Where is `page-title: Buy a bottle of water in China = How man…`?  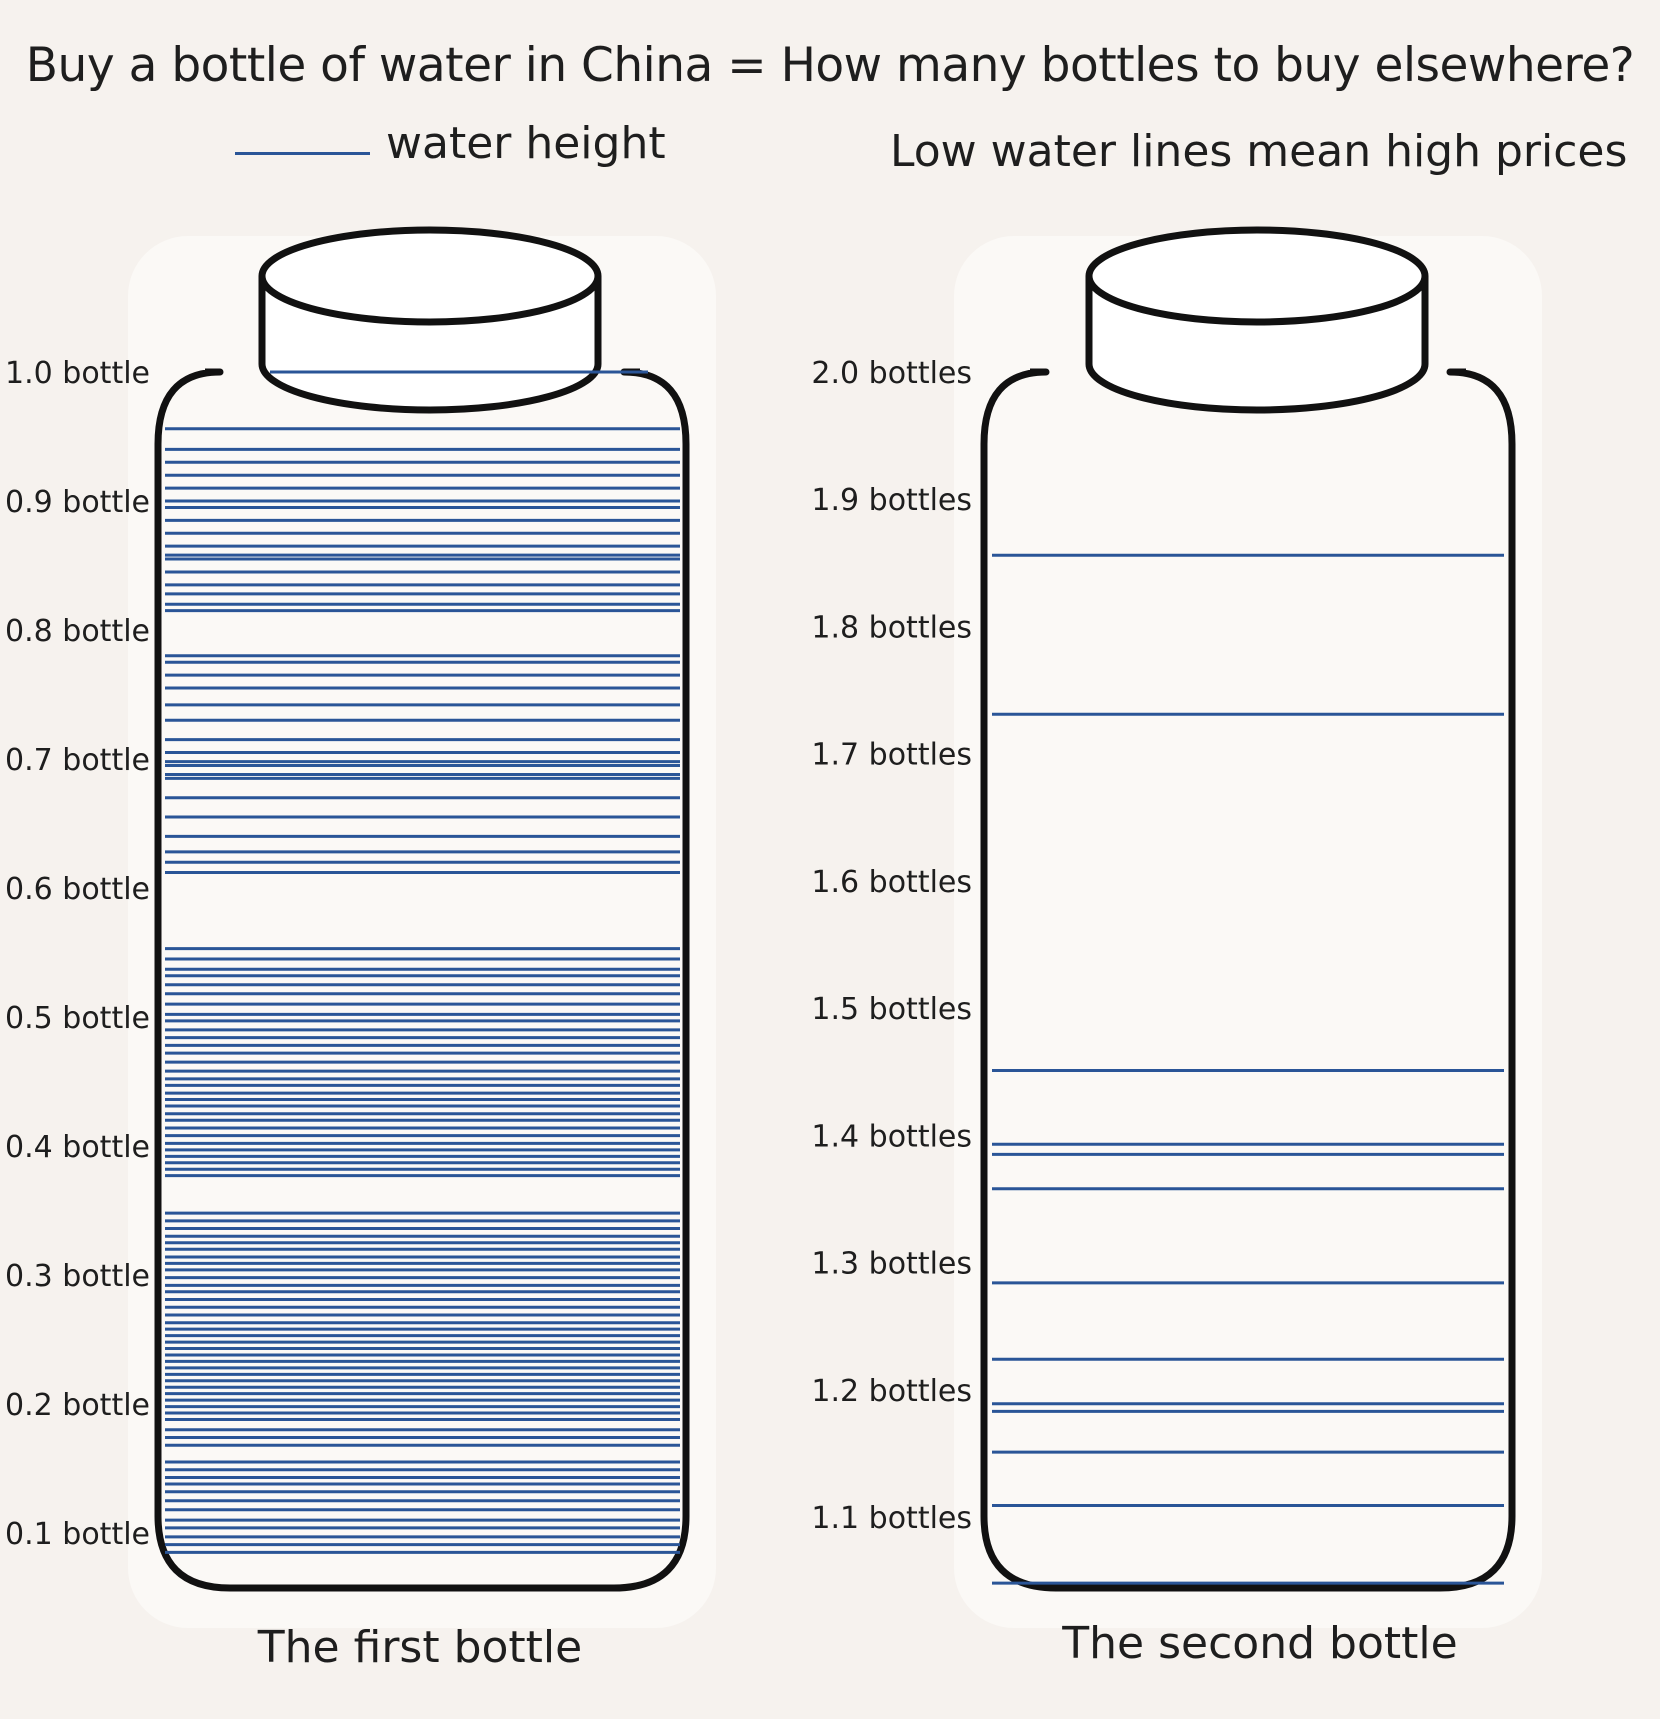
page-title: Buy a bottle of water in China = How man… is located at coordinates (830, 65).